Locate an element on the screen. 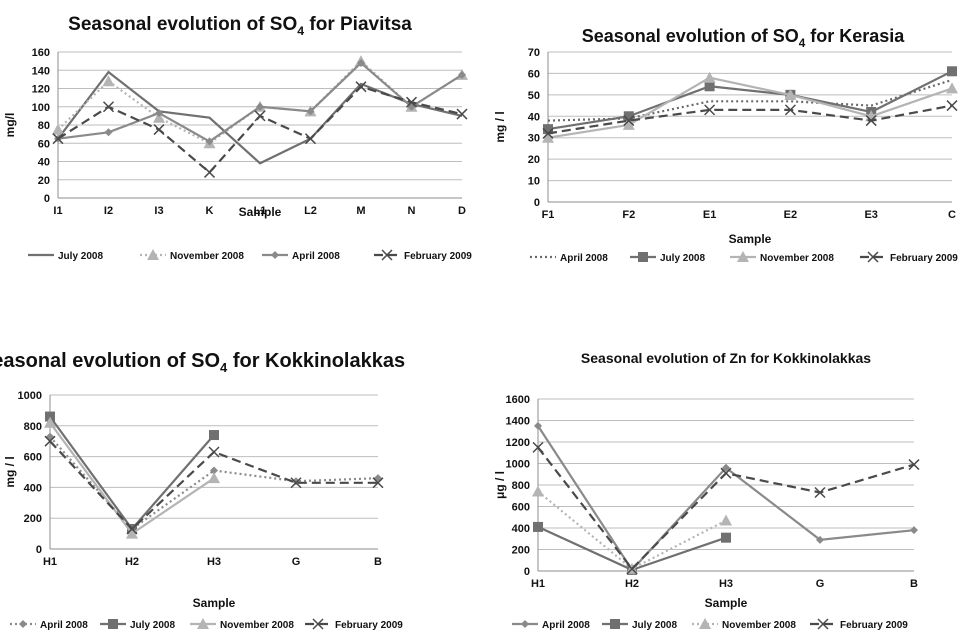 The width and height of the screenshot is (973, 644). y-tick-label: 600 is located at coordinates (521, 508).